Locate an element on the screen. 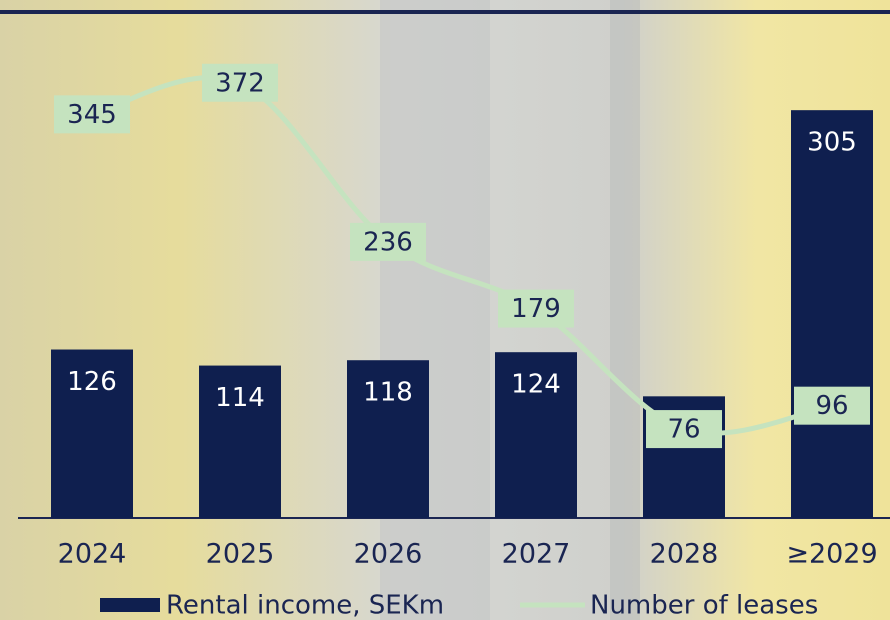 This screenshot has width=890, height=620. legend-label: Number of leases is located at coordinates (704, 605).